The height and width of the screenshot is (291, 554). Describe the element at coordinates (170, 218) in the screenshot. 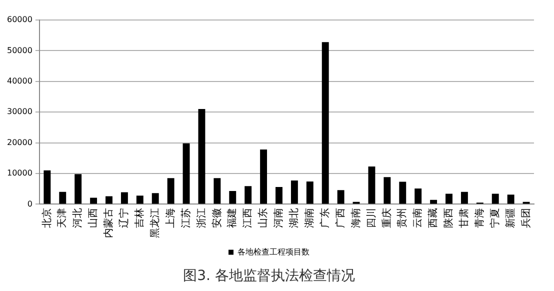

I see `x-tick-label: 上海` at that location.